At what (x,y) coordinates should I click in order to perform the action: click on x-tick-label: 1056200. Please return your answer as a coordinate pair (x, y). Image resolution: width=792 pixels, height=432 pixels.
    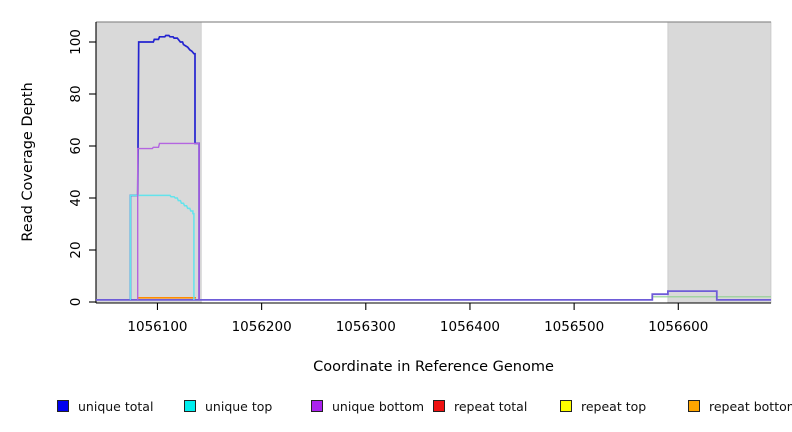
    Looking at the image, I should click on (262, 327).